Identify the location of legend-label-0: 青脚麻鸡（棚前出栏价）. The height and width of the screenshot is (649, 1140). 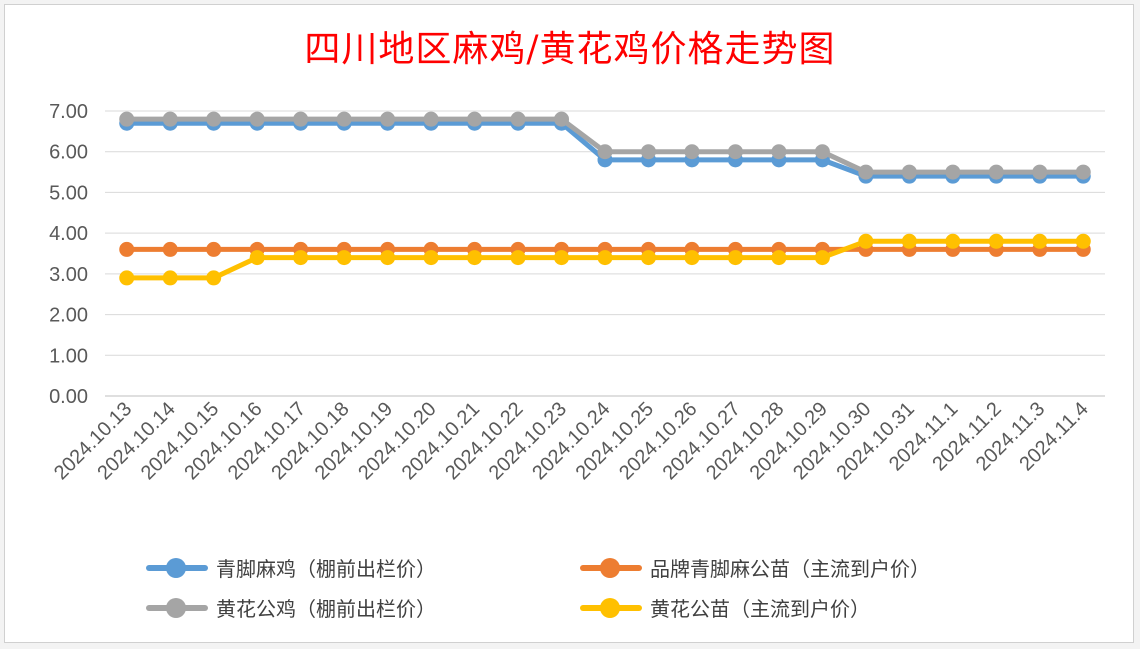
(326, 569).